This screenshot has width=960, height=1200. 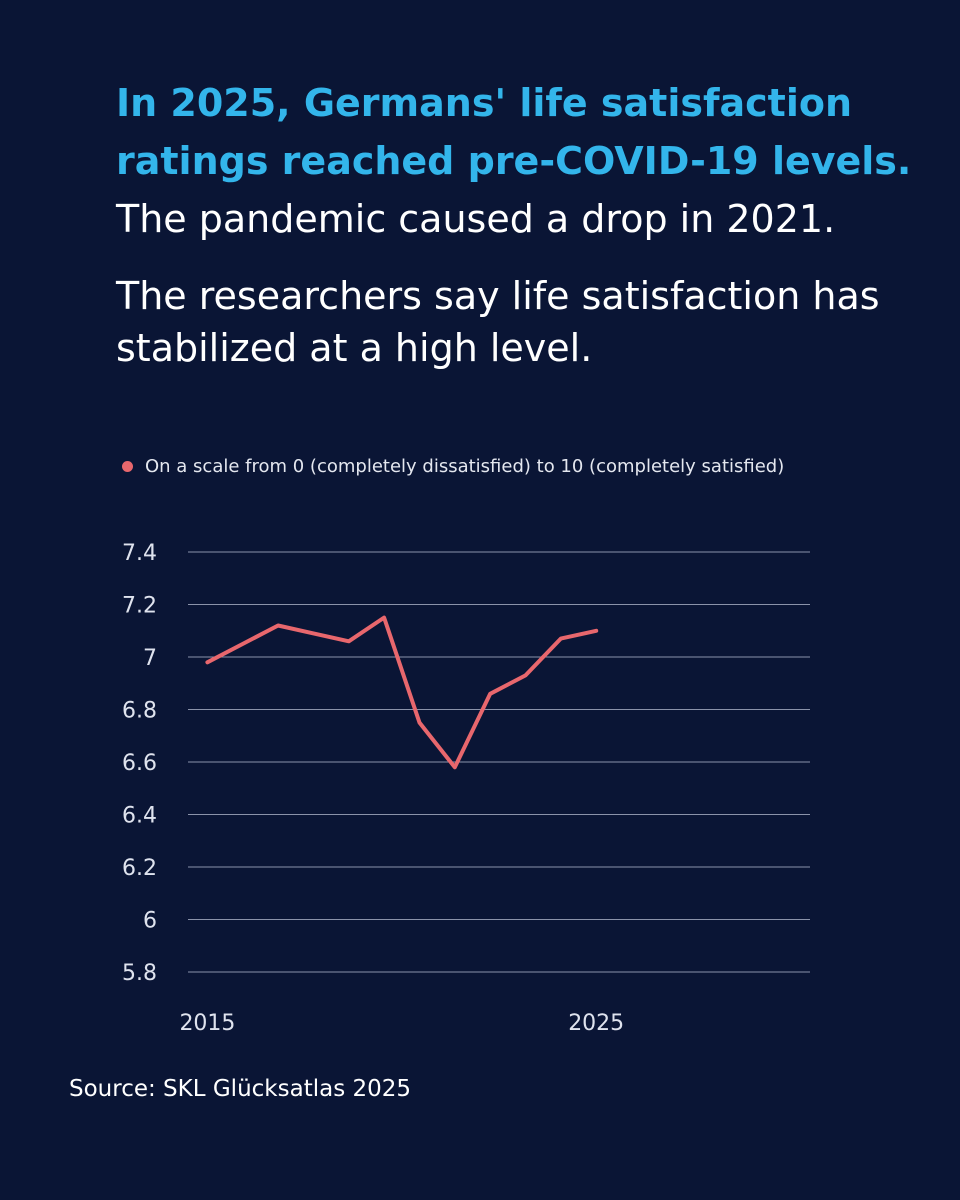 I want to click on y-tick-label: 6.2, so click(x=139, y=868).